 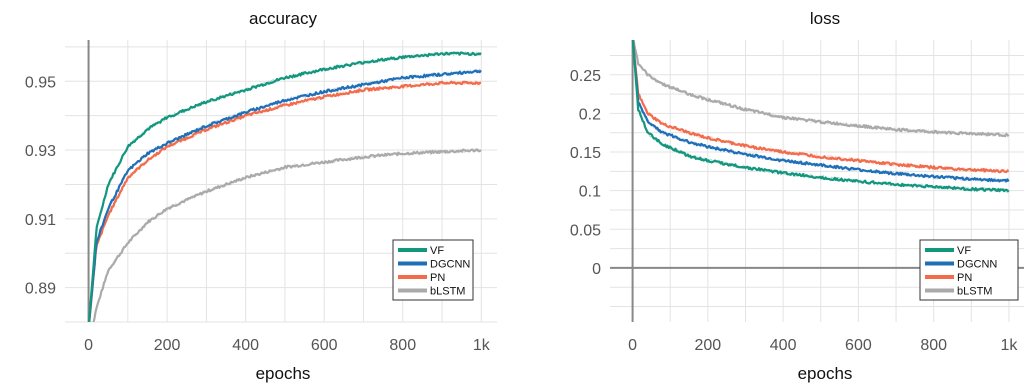 I want to click on series-line-dgcnn, so click(x=820, y=111).